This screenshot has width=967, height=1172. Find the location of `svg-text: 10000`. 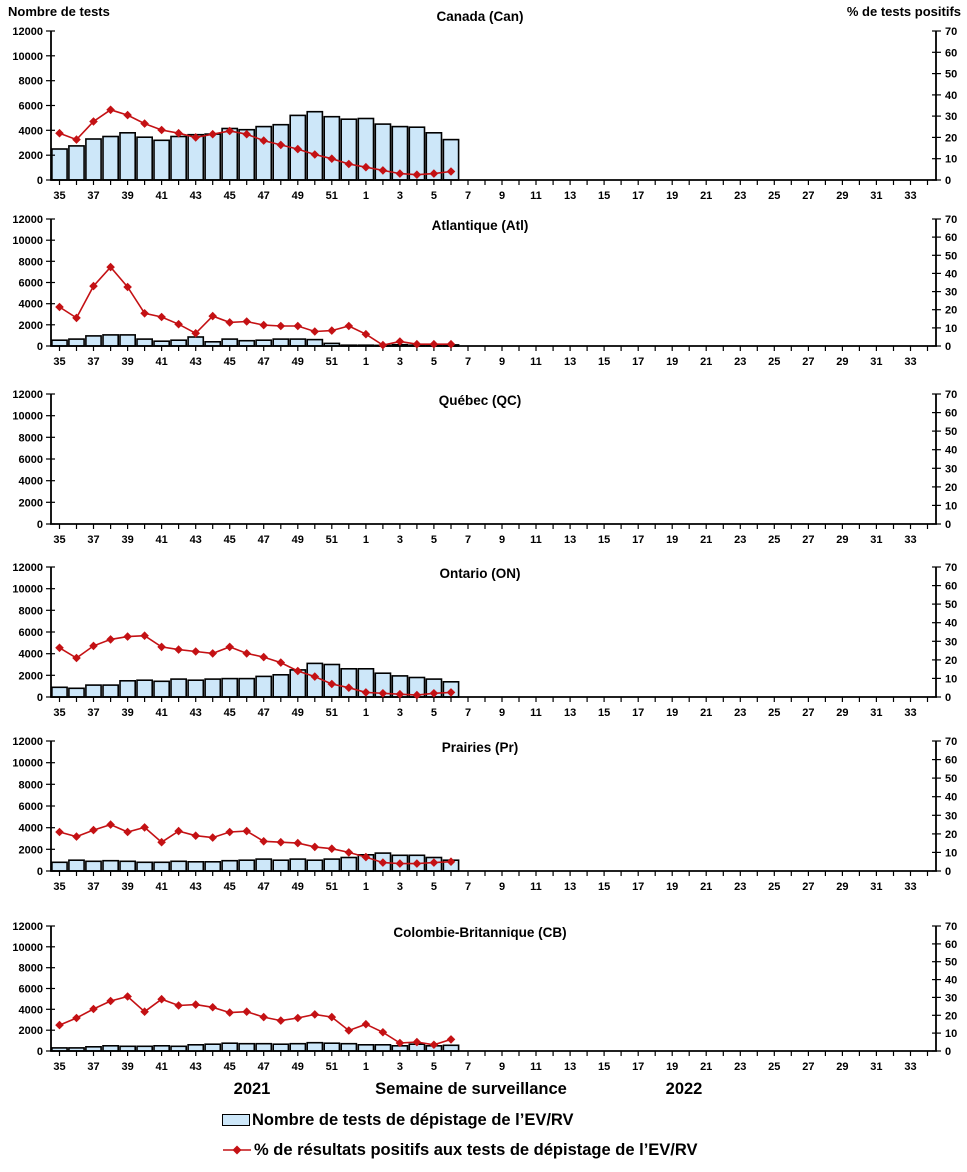

svg-text: 10000 is located at coordinates (27, 590).